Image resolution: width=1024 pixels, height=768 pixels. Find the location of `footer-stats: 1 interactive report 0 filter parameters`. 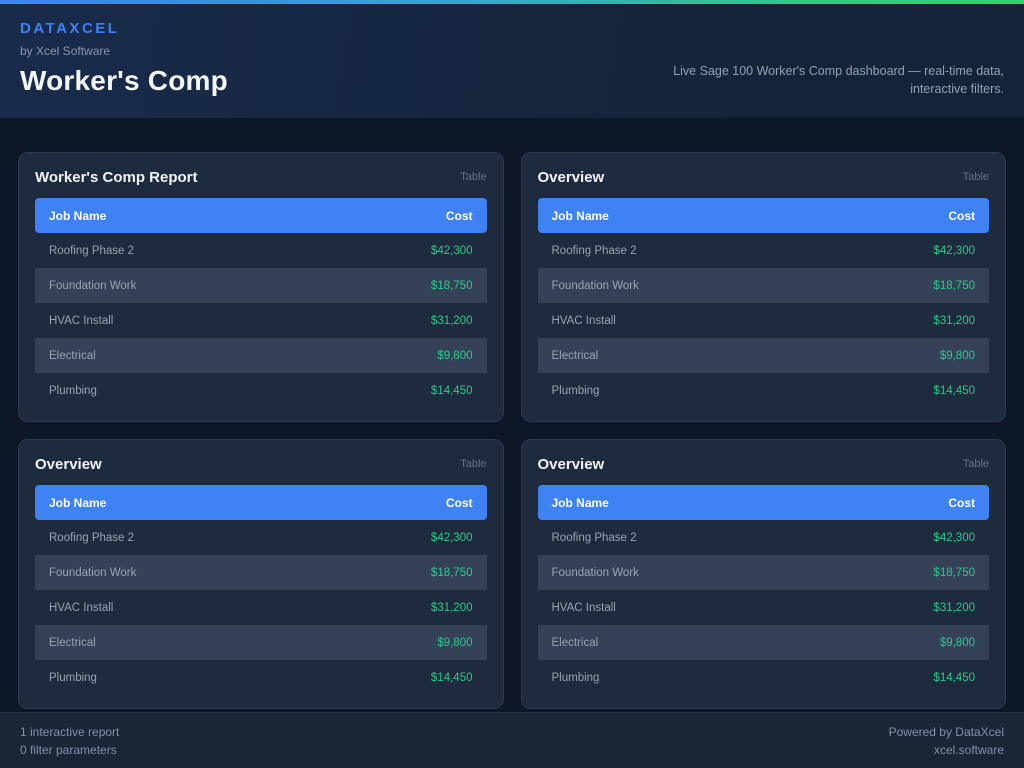

footer-stats: 1 interactive report 0 filter parameters is located at coordinates (69, 745).